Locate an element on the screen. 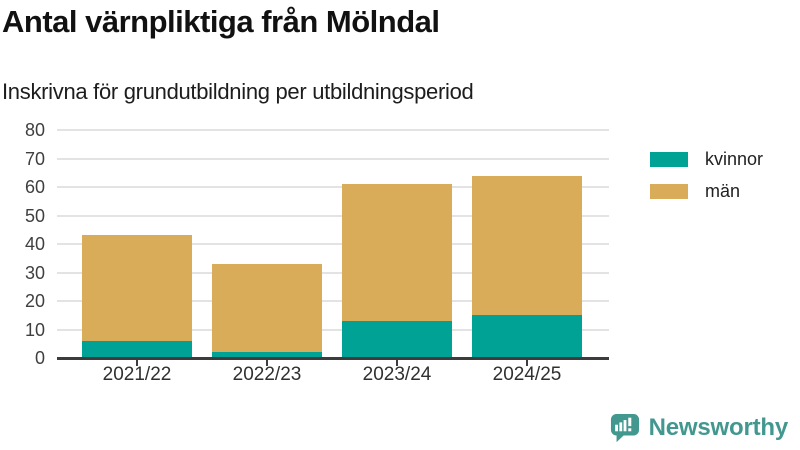 The height and width of the screenshot is (450, 800). newsworthy-logo-icon is located at coordinates (624, 428).